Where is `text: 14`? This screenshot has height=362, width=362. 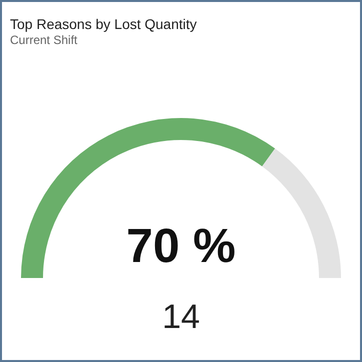 text: 14 is located at coordinates (181, 317).